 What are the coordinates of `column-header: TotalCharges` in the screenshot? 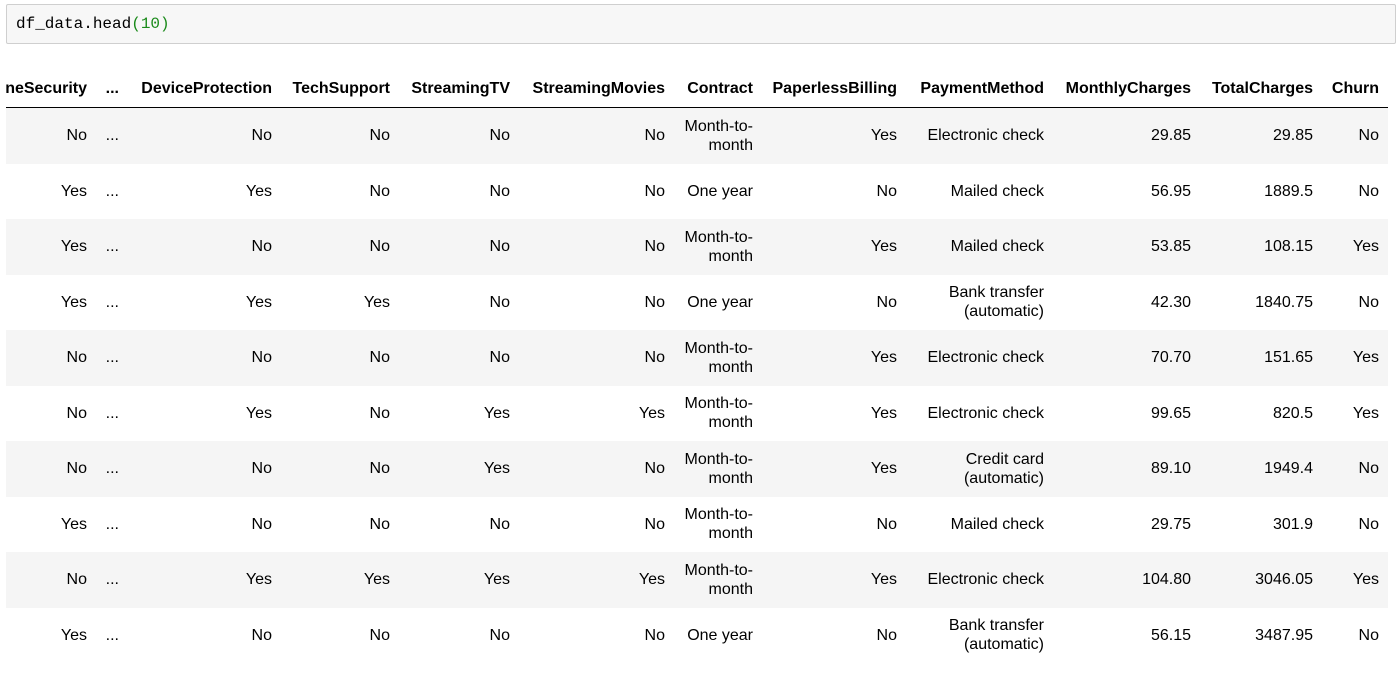 It's located at (1262, 88).